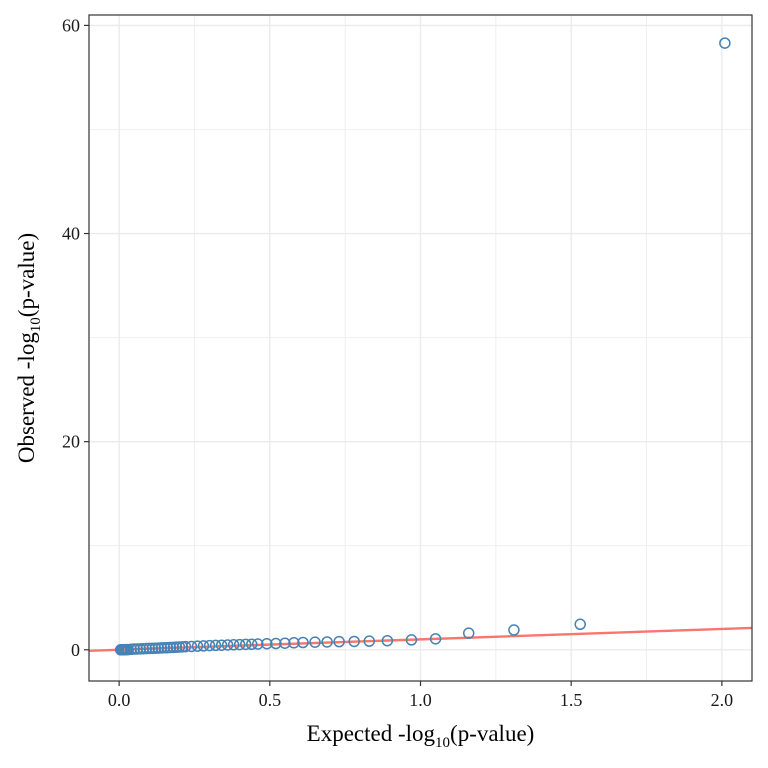  What do you see at coordinates (36, 324) in the screenshot?
I see `y-axis-title-subscript: 10` at bounding box center [36, 324].